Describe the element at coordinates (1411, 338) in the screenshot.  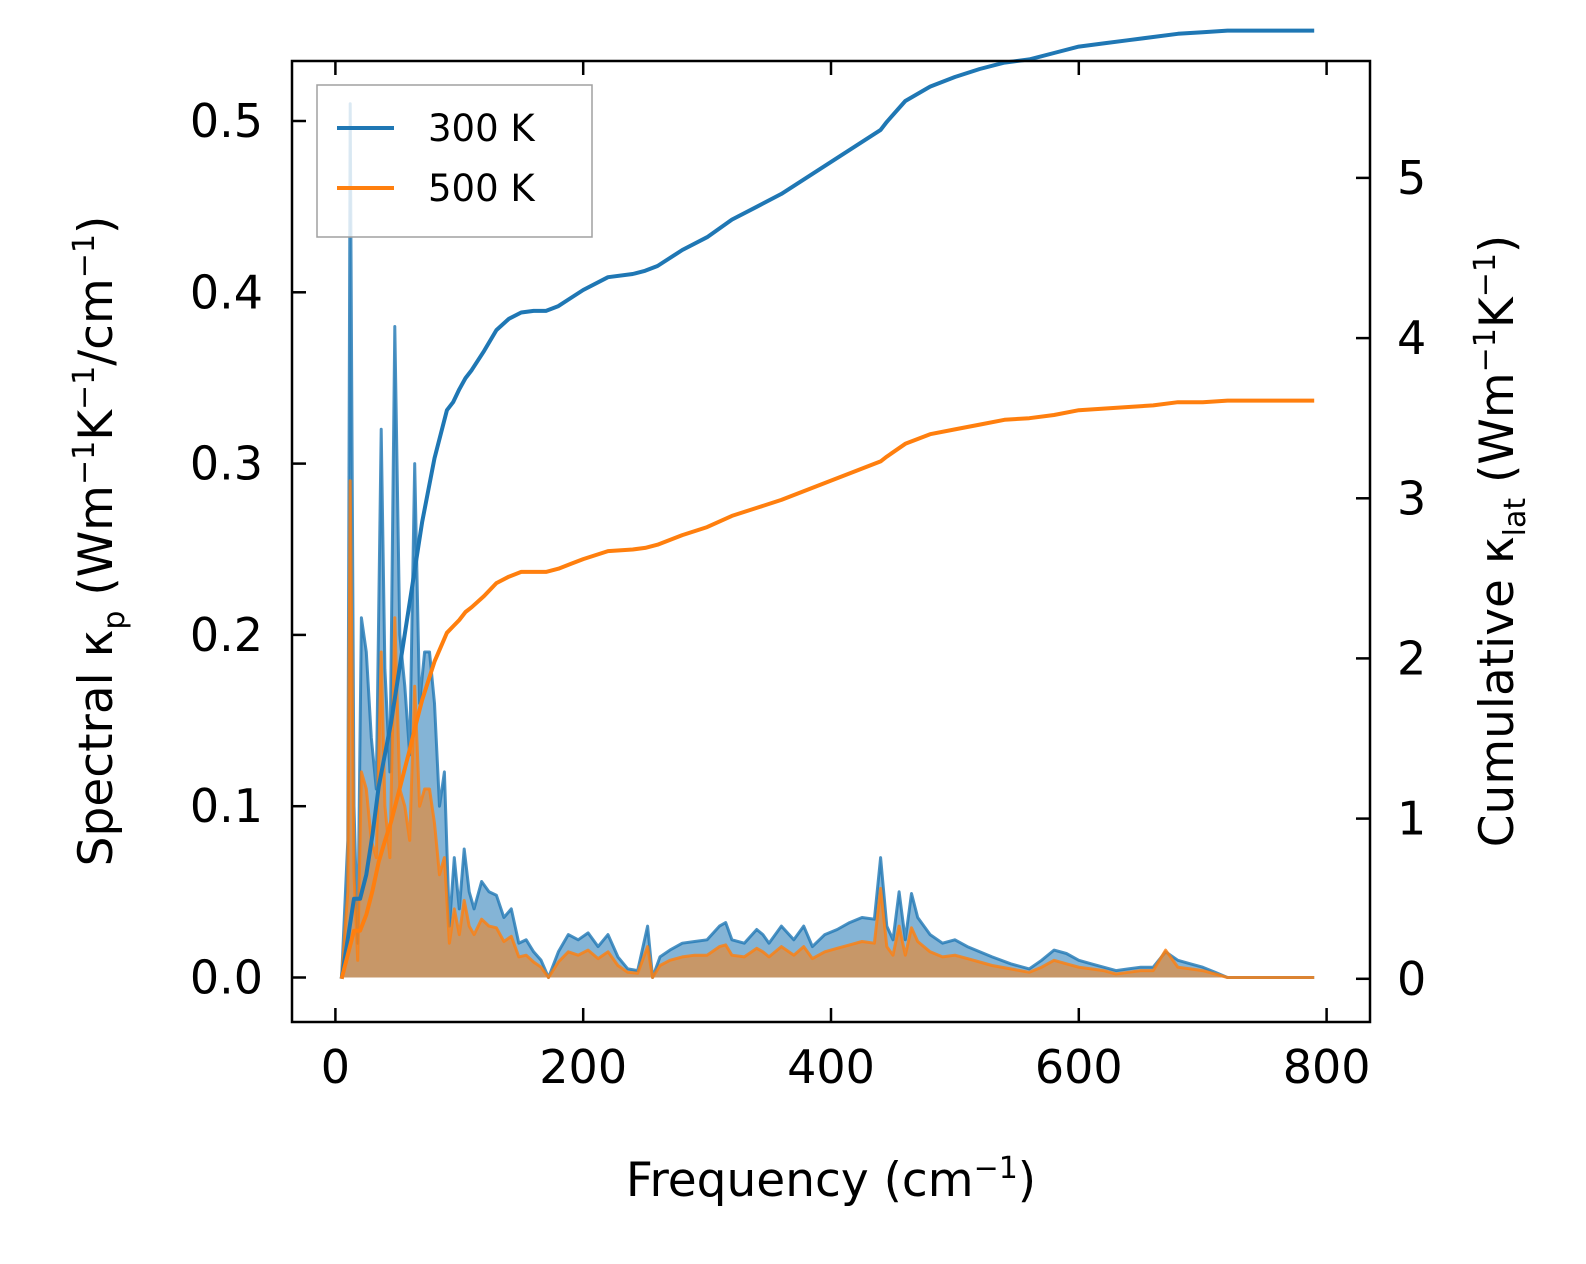
I see `right-y-tick-label: 4` at that location.